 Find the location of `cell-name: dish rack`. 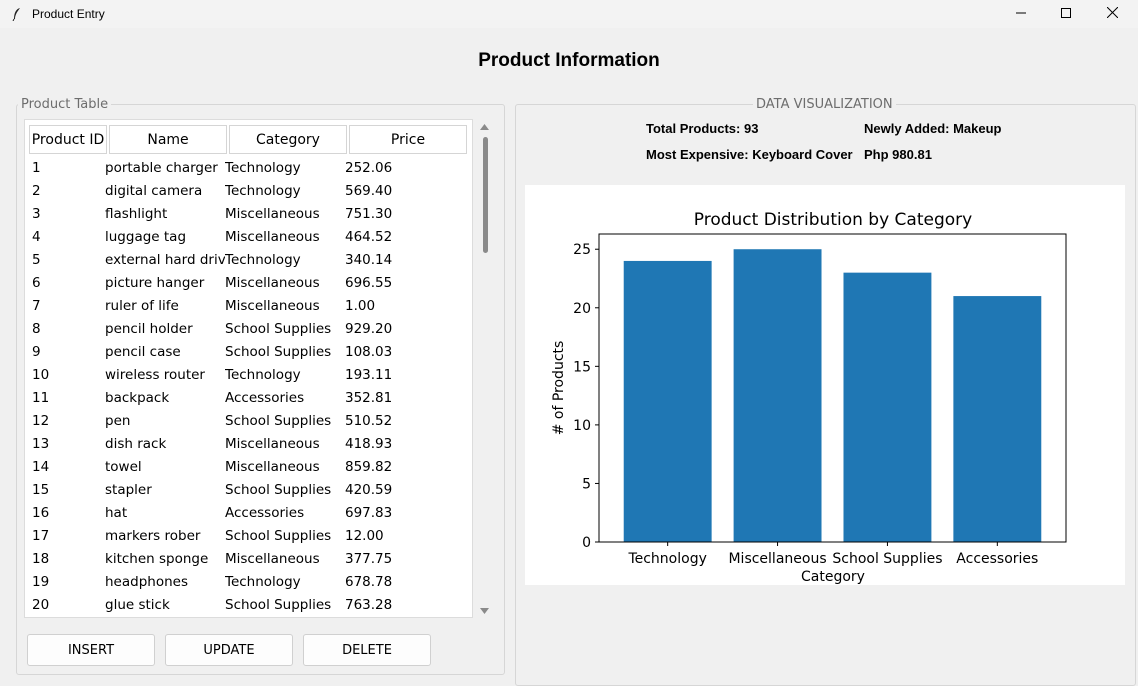

cell-name: dish rack is located at coordinates (136, 443).